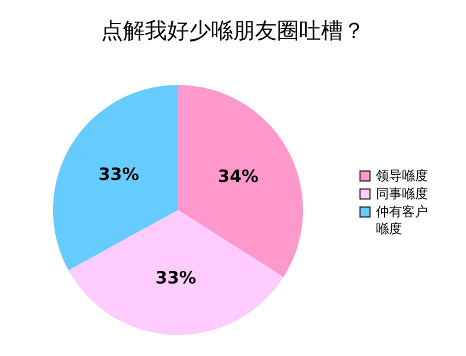 This screenshot has height=356, width=466. Describe the element at coordinates (402, 220) in the screenshot. I see `legend-label: 仲有客户喺度` at that location.